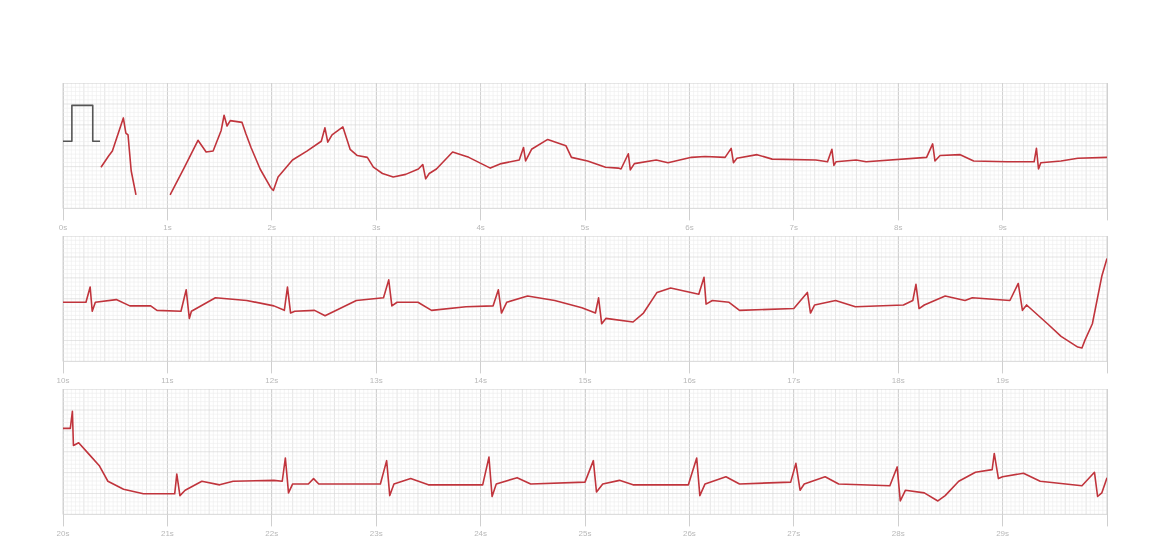  I want to click on x-tick-label: 19s, so click(1003, 381).